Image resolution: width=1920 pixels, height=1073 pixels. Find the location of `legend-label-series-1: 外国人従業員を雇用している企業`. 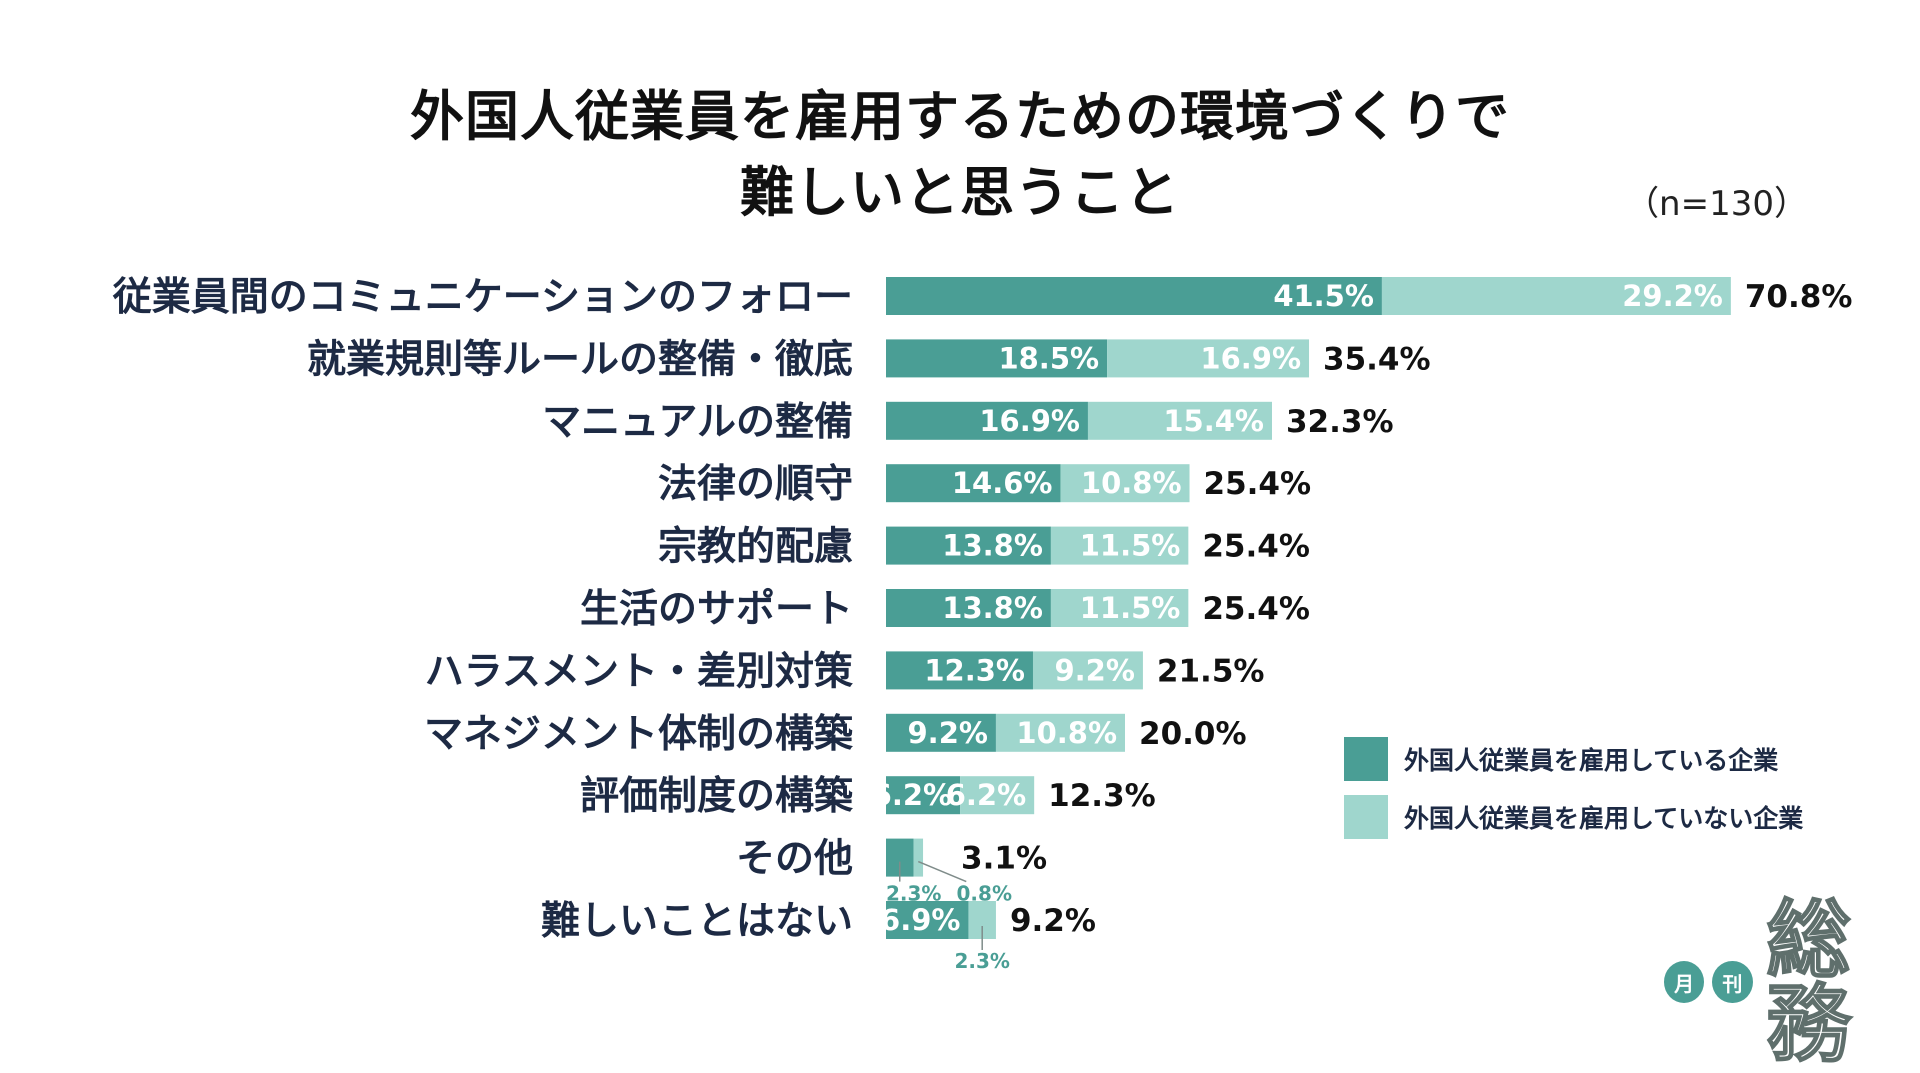

legend-label-series-1: 外国人従業員を雇用している企業 is located at coordinates (1591, 760).